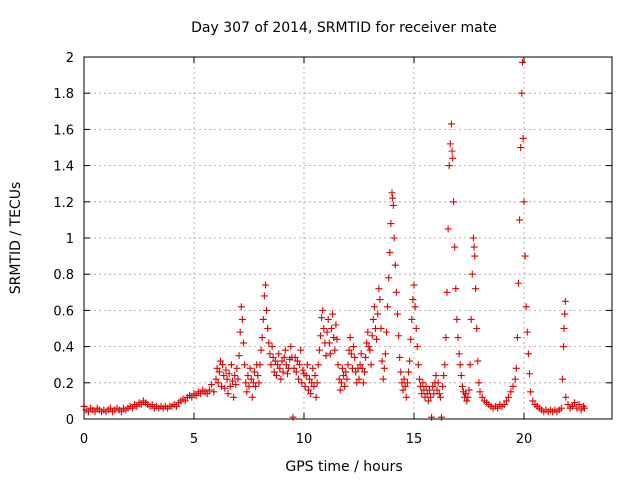 This screenshot has height=480, width=640. I want to click on y-tick-label: 1.4, so click(63, 167).